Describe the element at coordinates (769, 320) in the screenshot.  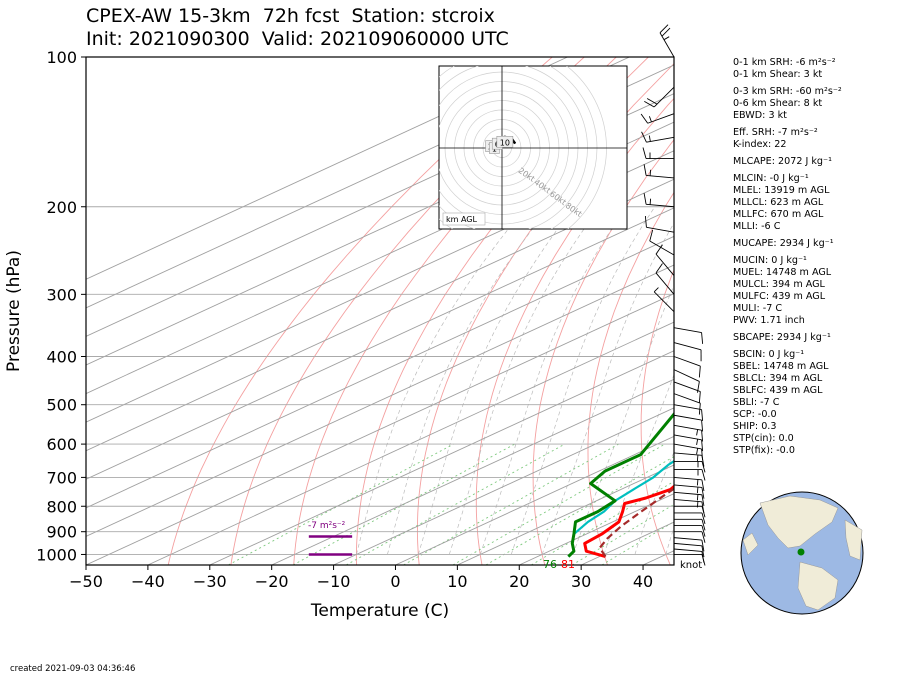
I see `parameter-line: PWV: 1.71 inch` at that location.